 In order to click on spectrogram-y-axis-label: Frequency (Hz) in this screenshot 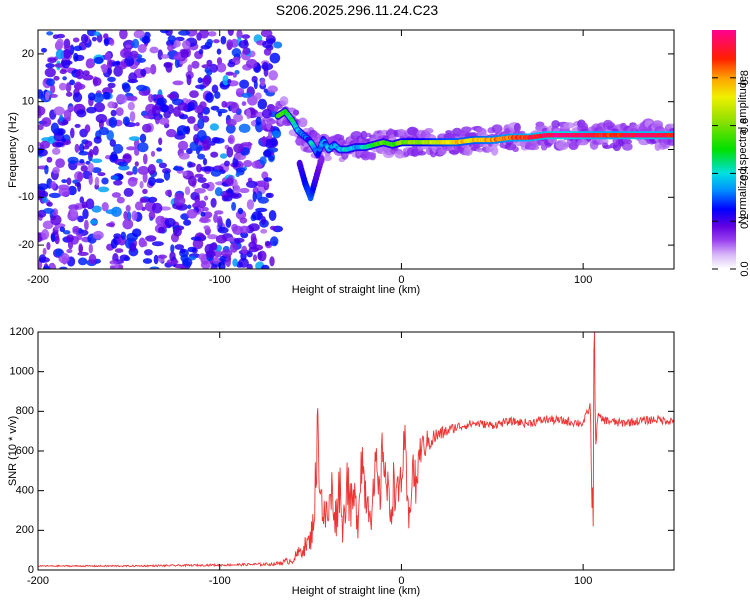, I will do `click(13, 150)`.